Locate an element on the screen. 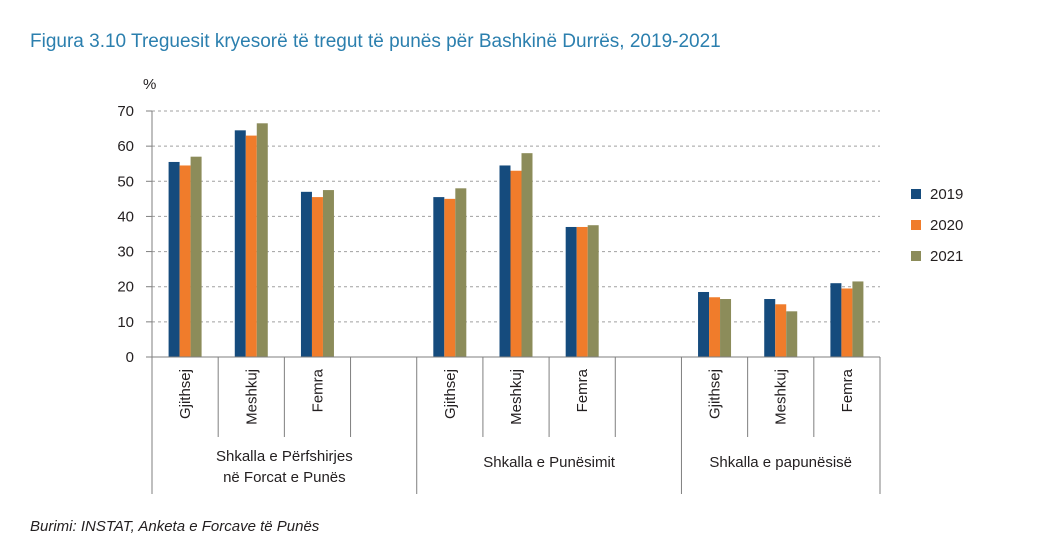 The width and height of the screenshot is (1039, 552). group-label-1: Shkalla e Përfshirjes is located at coordinates (284, 456).